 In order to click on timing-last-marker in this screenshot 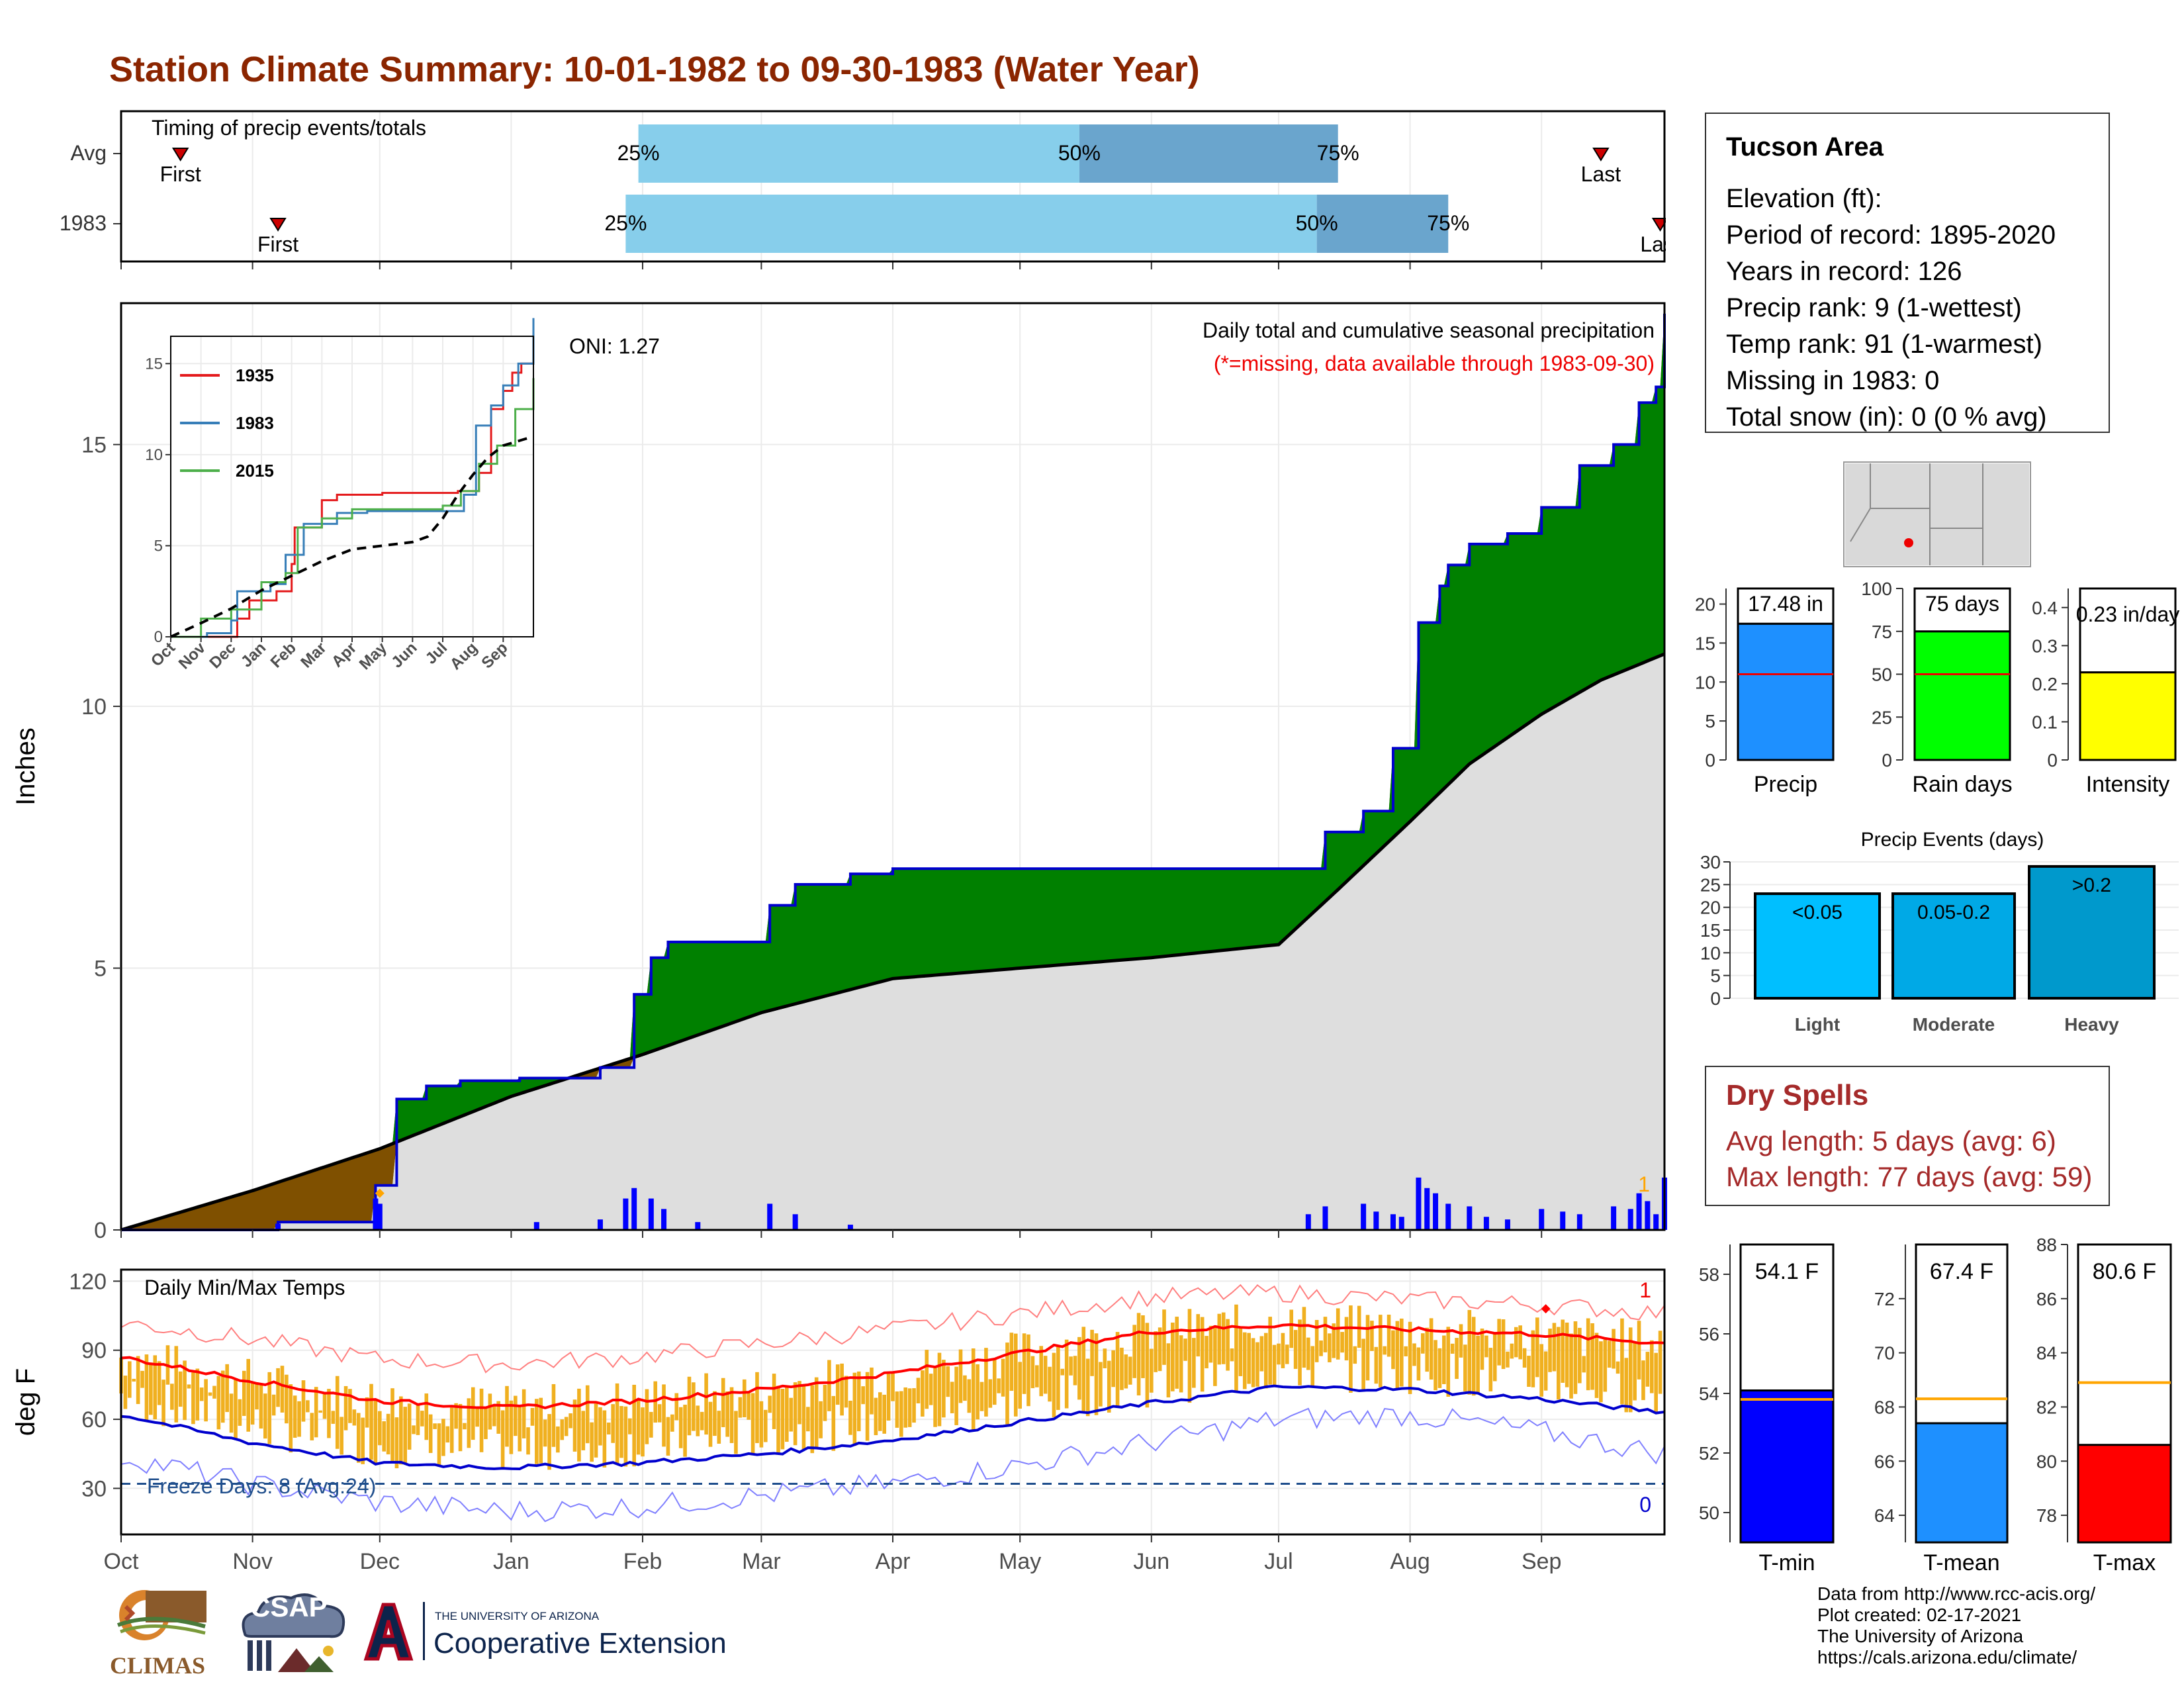, I will do `click(1601, 155)`.